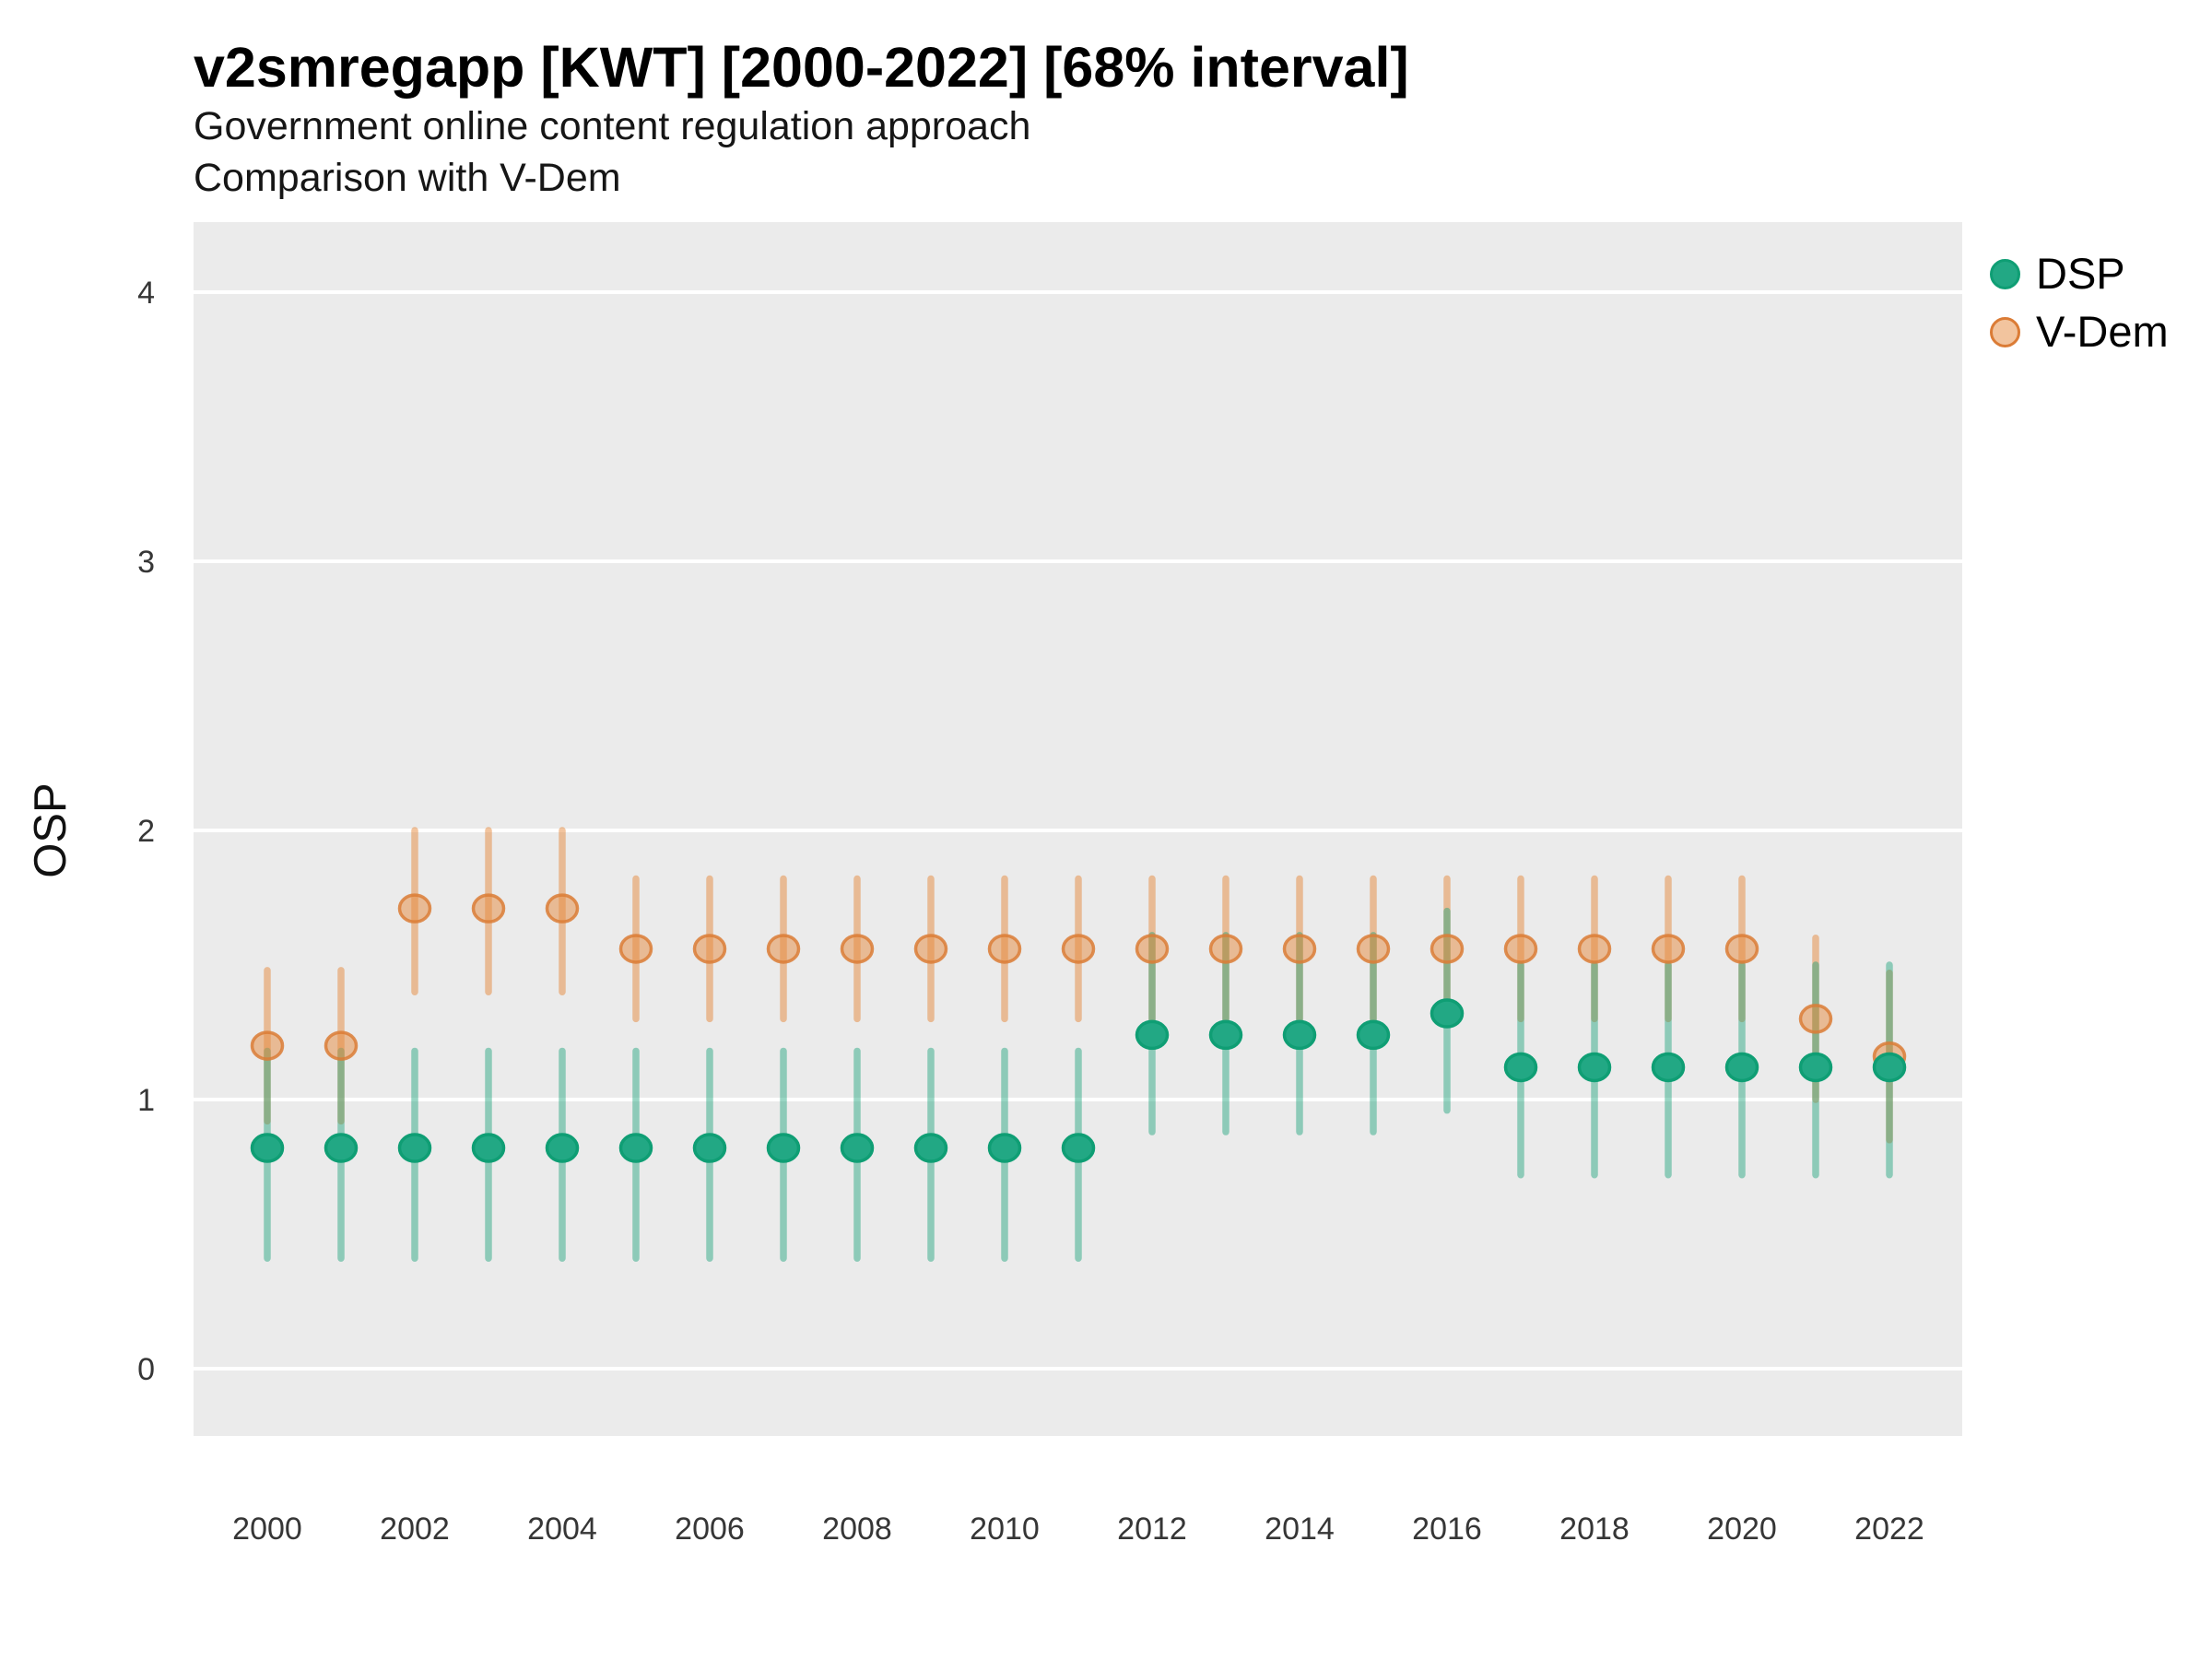  What do you see at coordinates (1078, 949) in the screenshot?
I see `v-dem-point-2011` at bounding box center [1078, 949].